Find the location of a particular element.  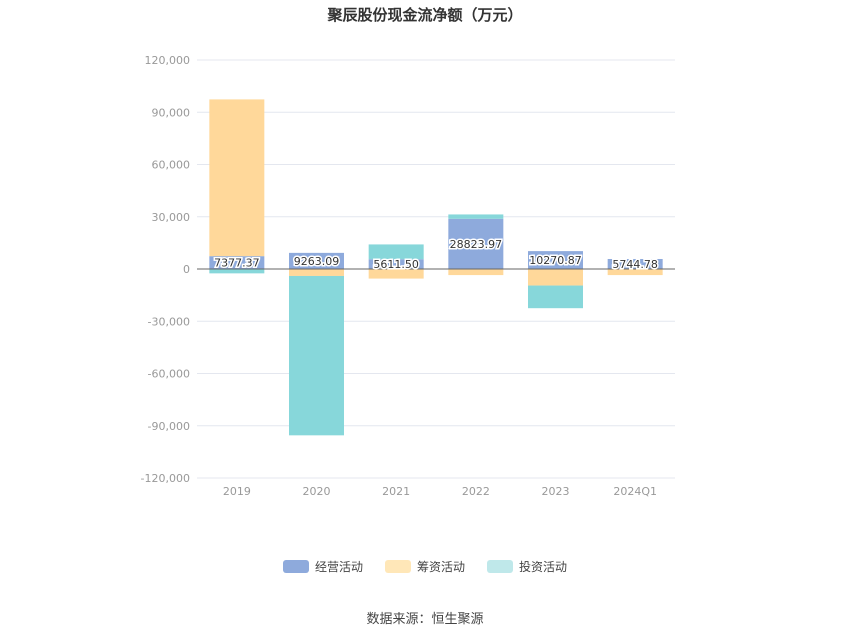

data-label: 10270.87 is located at coordinates (555, 260).